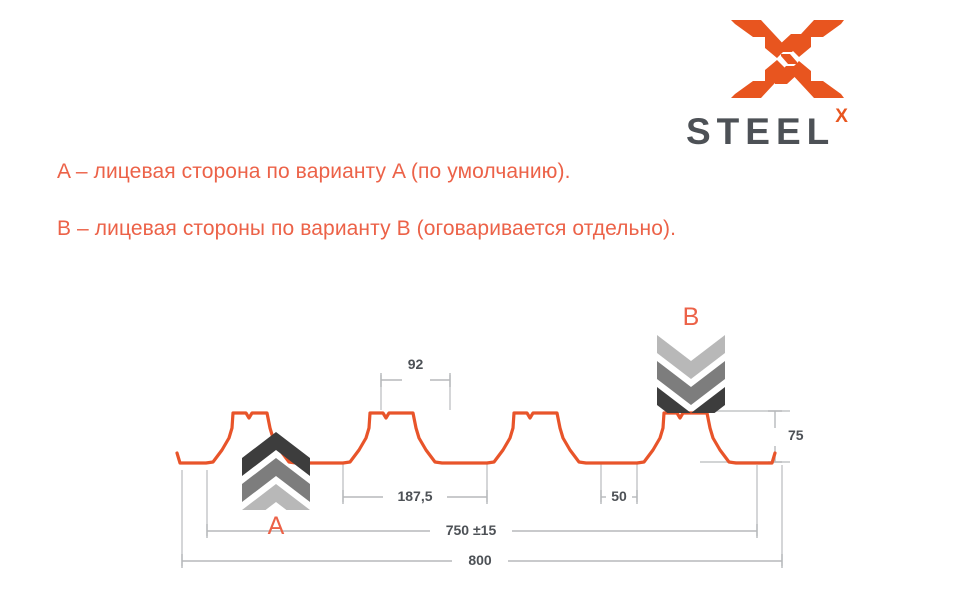  I want to click on face-marker-a-letter: A, so click(276, 526).